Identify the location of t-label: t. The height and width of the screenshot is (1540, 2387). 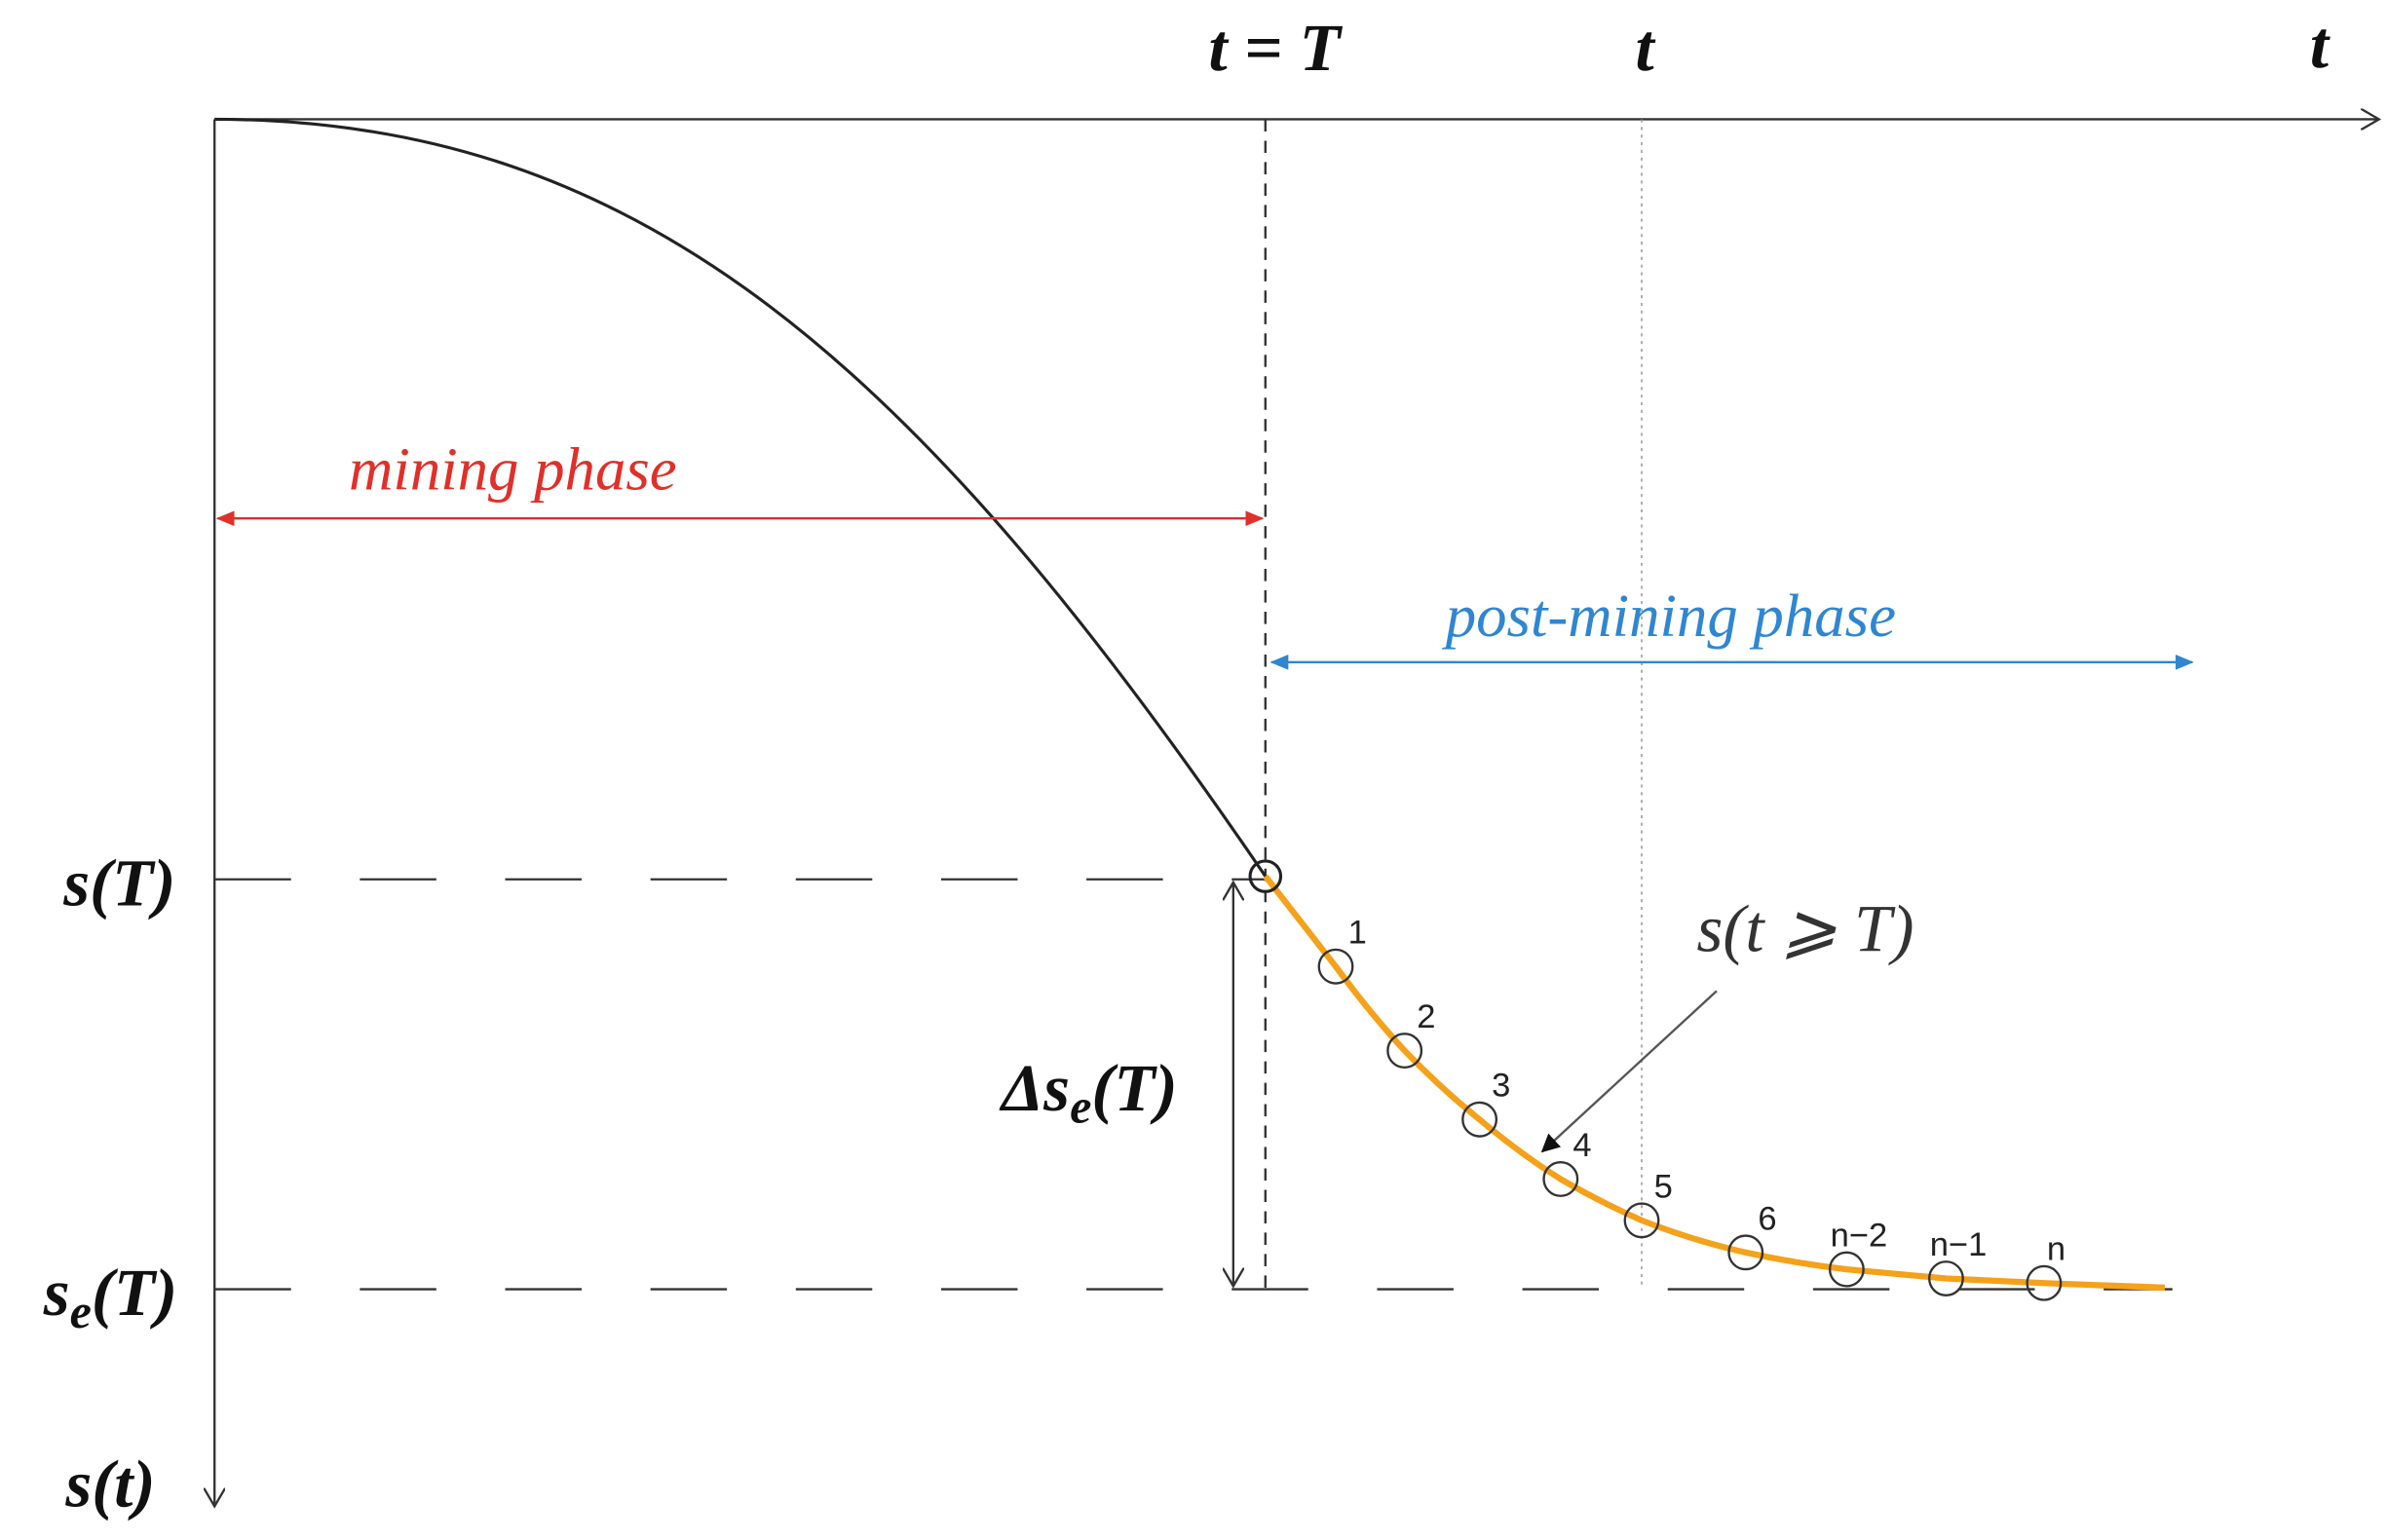
(1646, 47).